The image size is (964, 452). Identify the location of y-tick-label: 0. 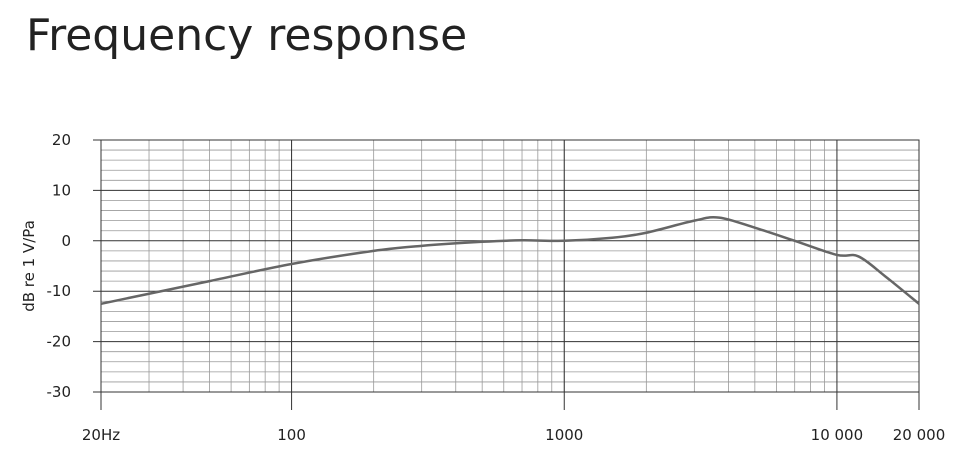
(66, 241).